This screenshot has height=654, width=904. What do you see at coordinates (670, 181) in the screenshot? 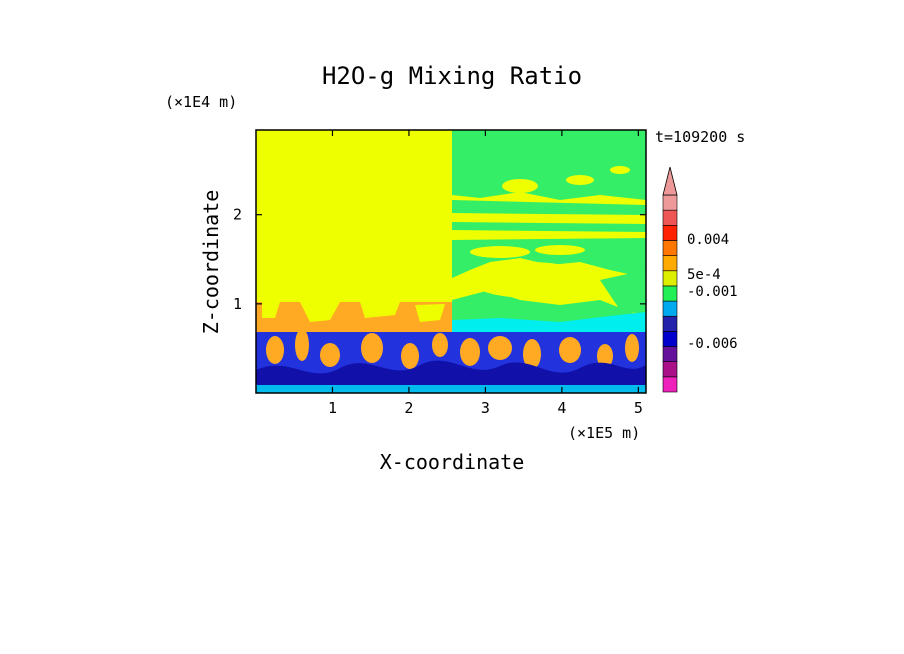
I see `colorbar-extend-arrow` at bounding box center [670, 181].